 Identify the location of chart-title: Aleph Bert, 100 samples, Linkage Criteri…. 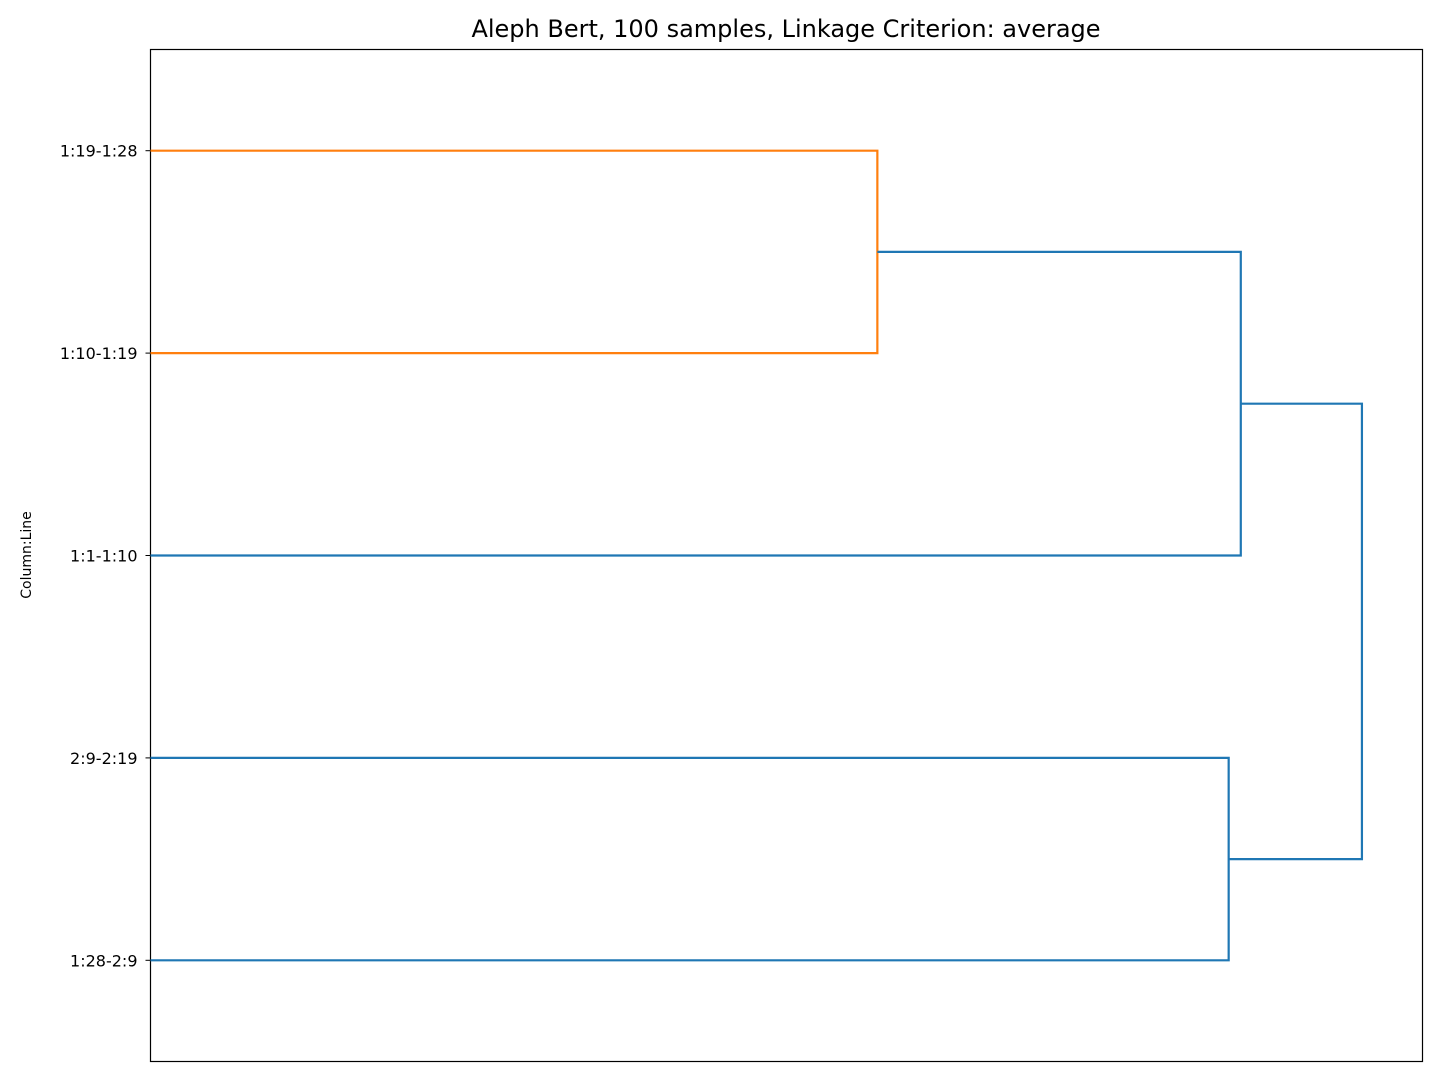
(785, 29).